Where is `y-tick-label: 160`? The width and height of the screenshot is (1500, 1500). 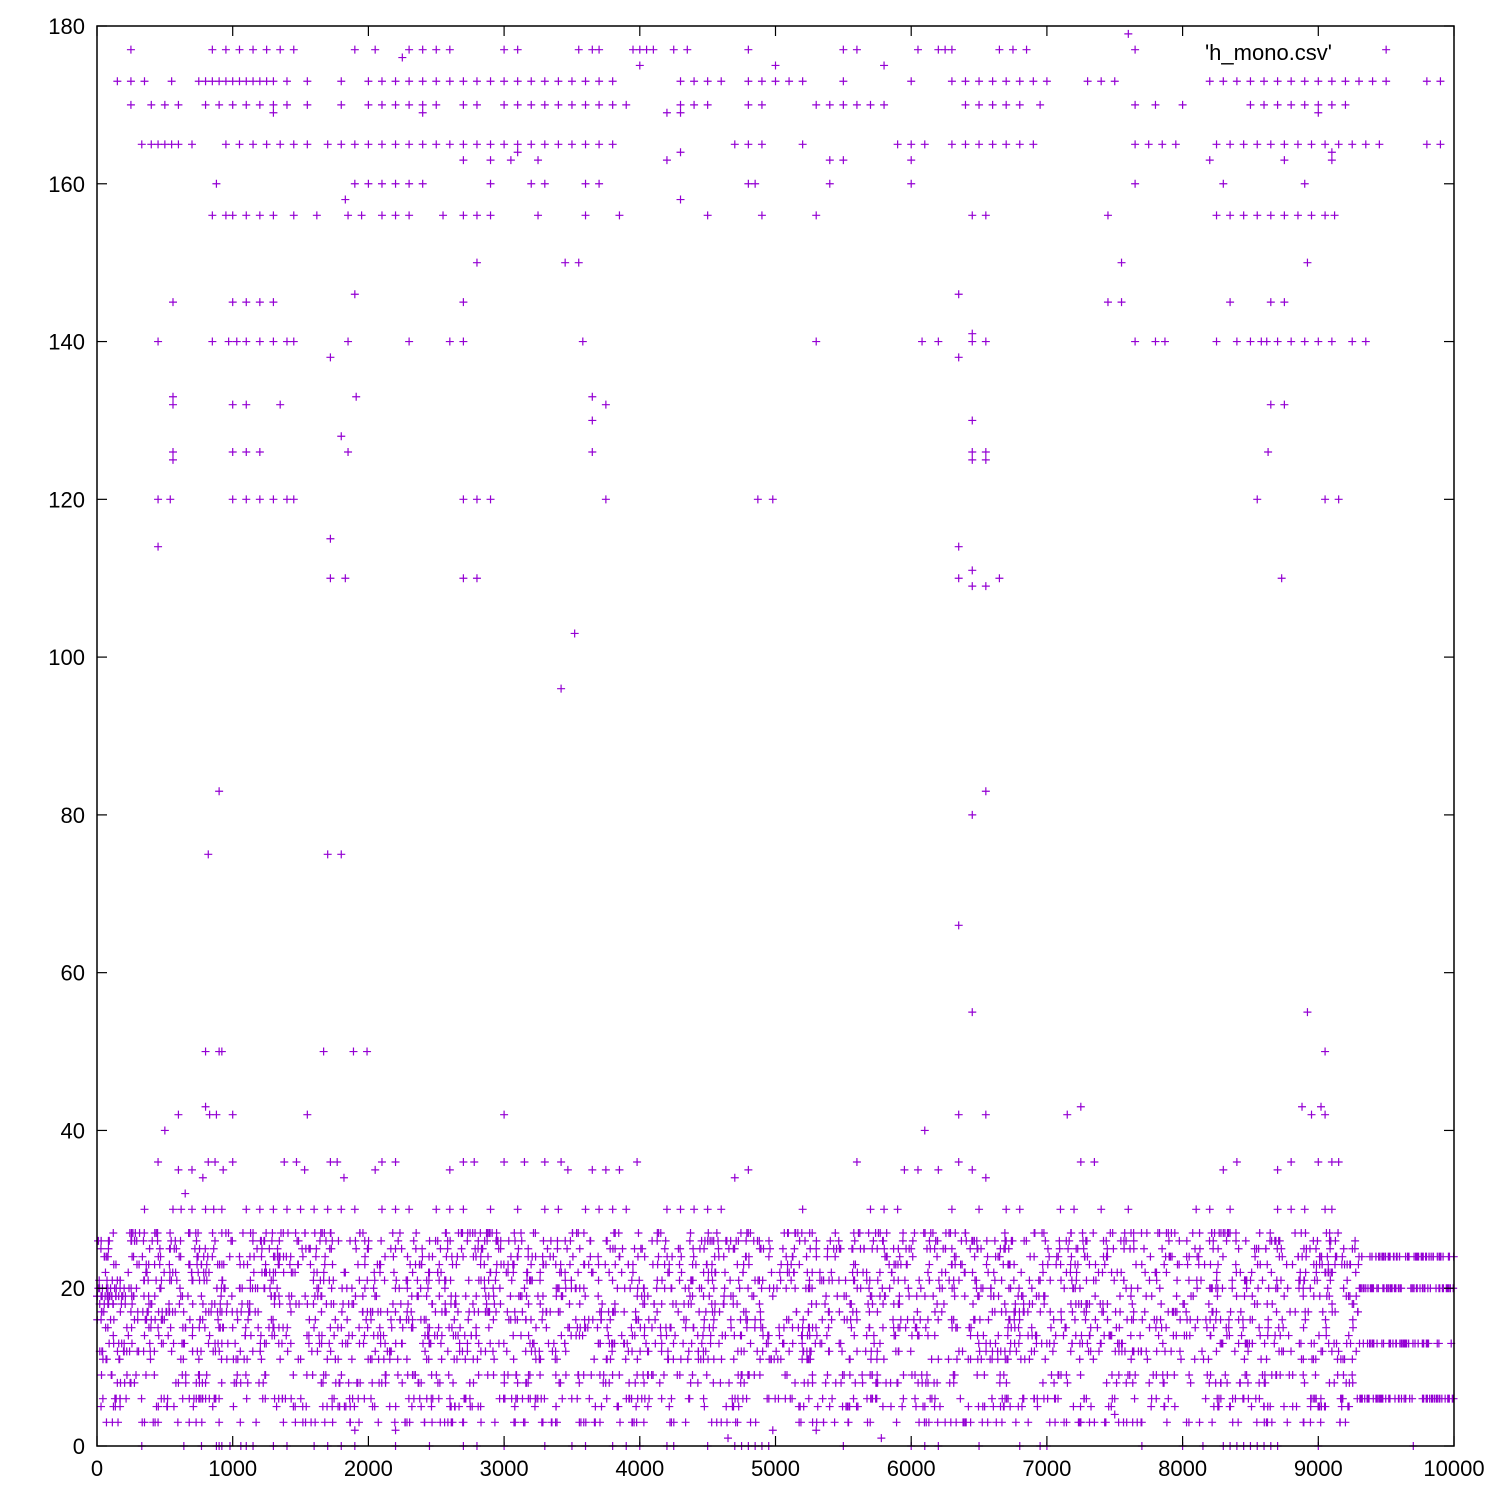
y-tick-label: 160 is located at coordinates (66, 184).